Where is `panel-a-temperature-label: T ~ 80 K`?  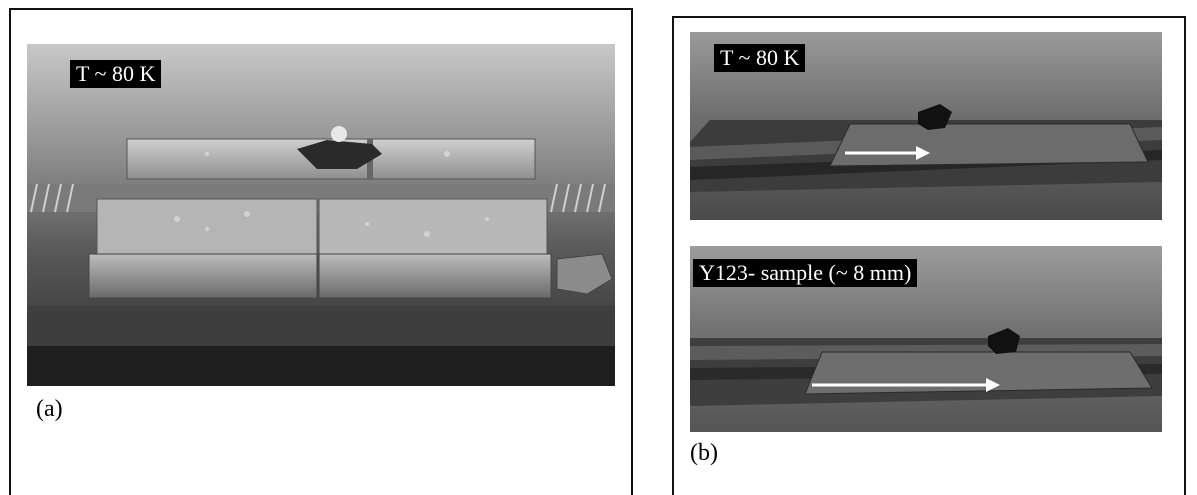 panel-a-temperature-label: T ~ 80 K is located at coordinates (116, 74).